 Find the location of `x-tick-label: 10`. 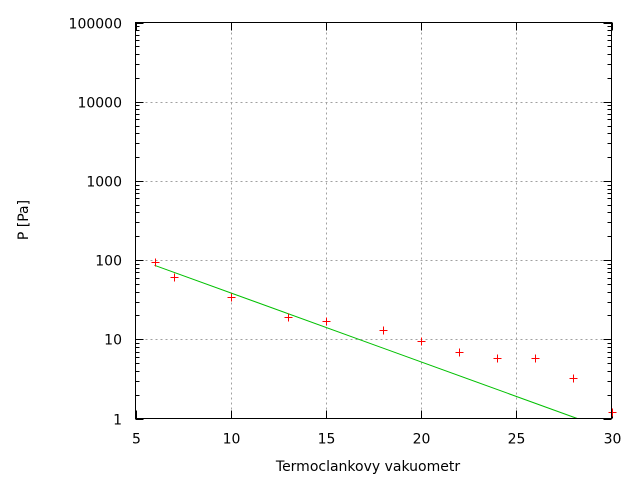

x-tick-label: 10 is located at coordinates (232, 440).